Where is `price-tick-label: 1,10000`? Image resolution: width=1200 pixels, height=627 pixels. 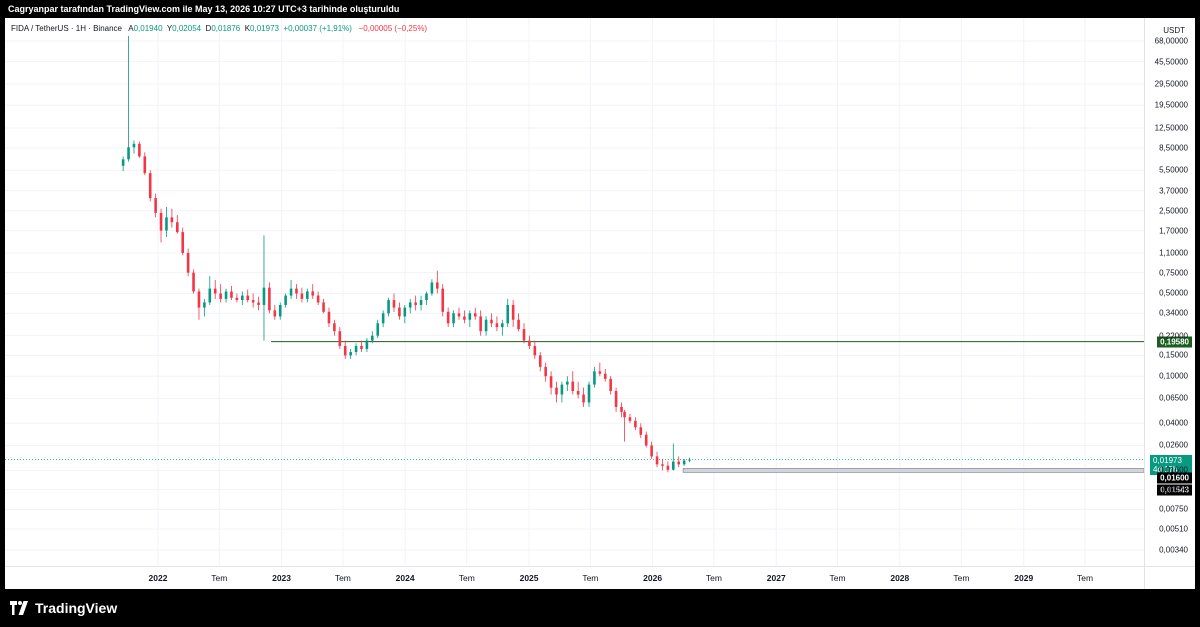
price-tick-label: 1,10000 is located at coordinates (1173, 253).